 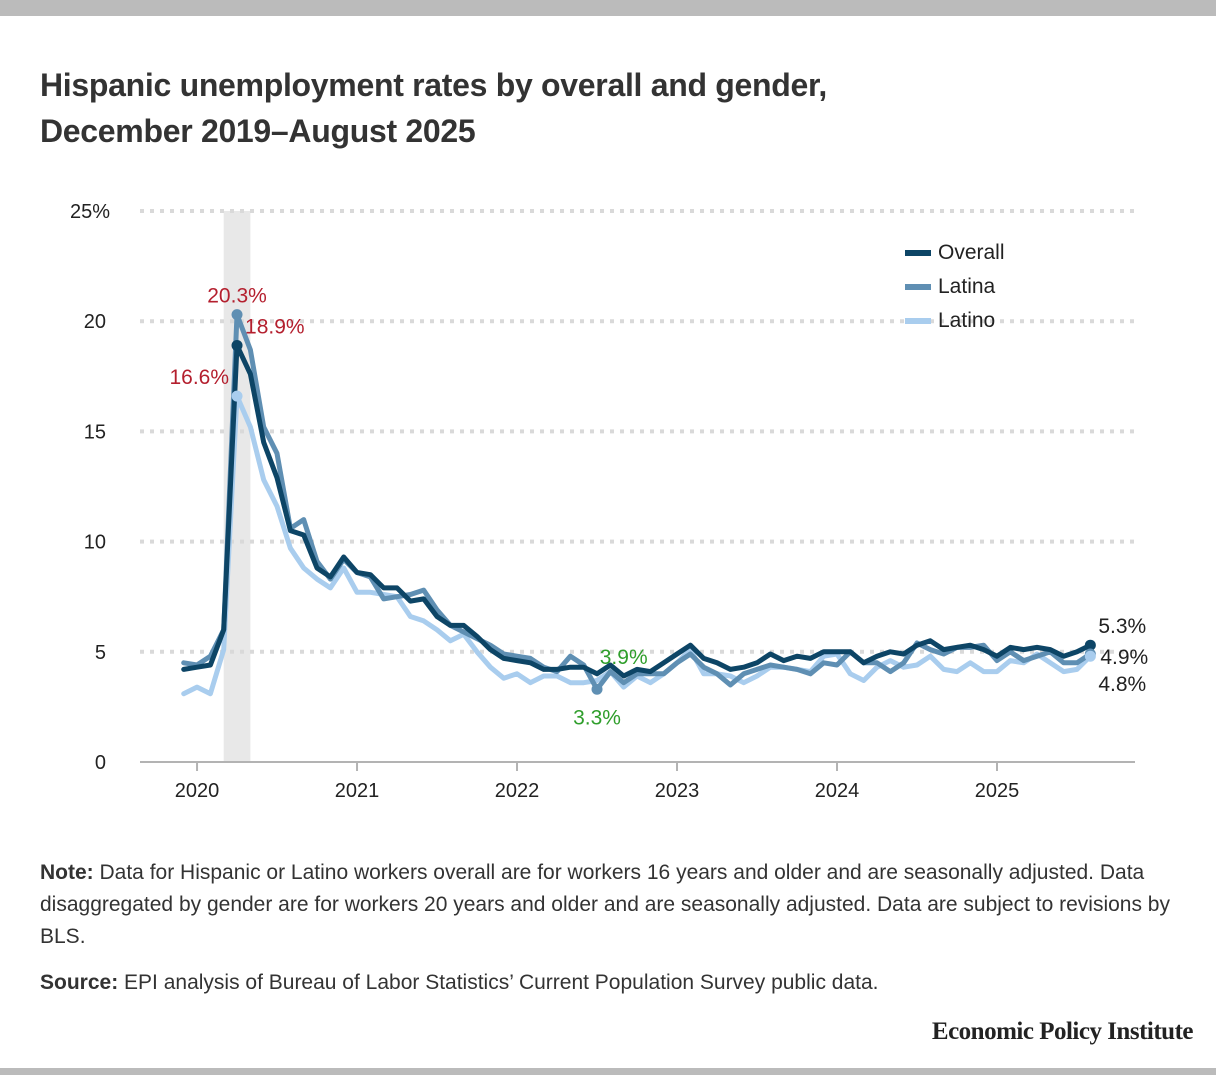 I want to click on source-label: Source:, so click(x=79, y=982).